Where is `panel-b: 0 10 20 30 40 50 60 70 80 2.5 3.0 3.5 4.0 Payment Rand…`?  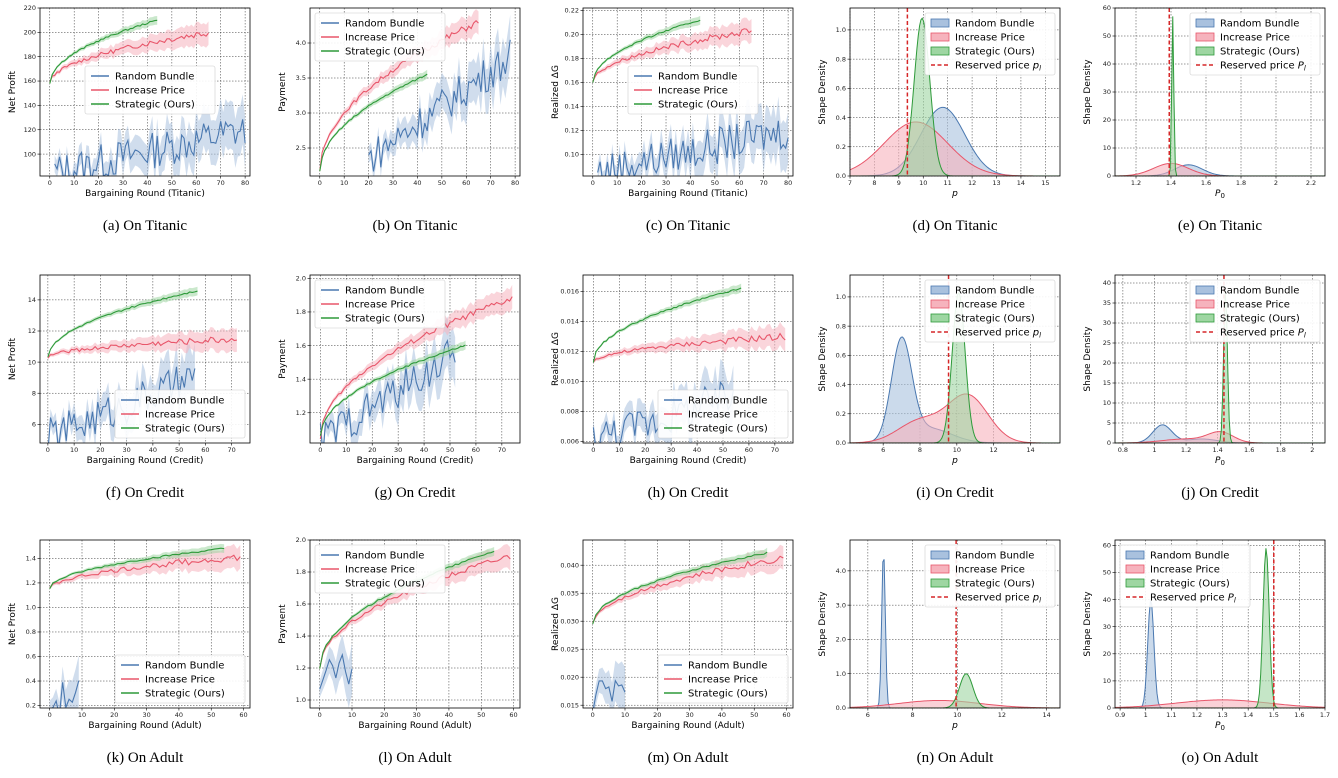
panel-b: 0 10 20 30 40 50 60 70 80 2.5 3.0 3.5 4.0 Payment Rand… is located at coordinates (399, 120).